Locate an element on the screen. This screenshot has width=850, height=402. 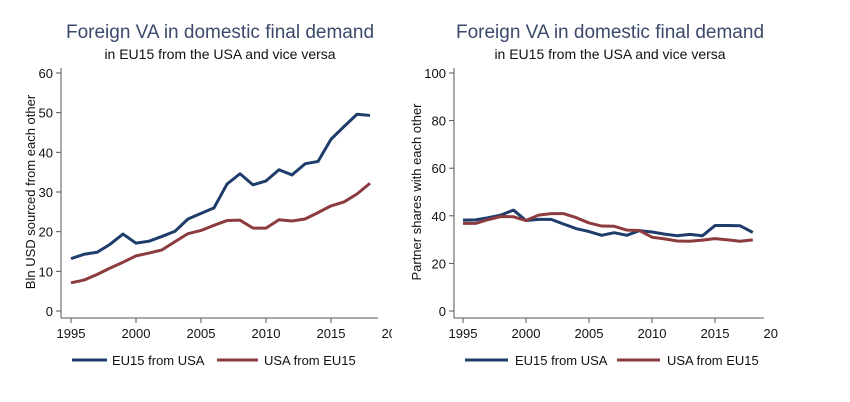
y-tick-label: 80 is located at coordinates (439, 121).